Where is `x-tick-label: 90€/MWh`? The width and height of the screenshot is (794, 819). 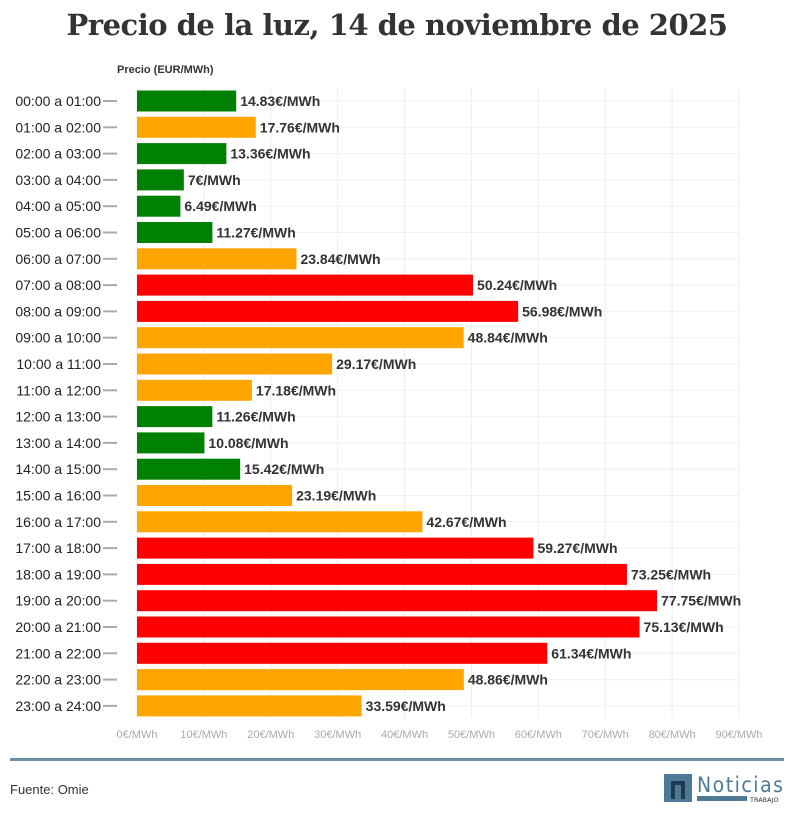
x-tick-label: 90€/MWh is located at coordinates (738, 735).